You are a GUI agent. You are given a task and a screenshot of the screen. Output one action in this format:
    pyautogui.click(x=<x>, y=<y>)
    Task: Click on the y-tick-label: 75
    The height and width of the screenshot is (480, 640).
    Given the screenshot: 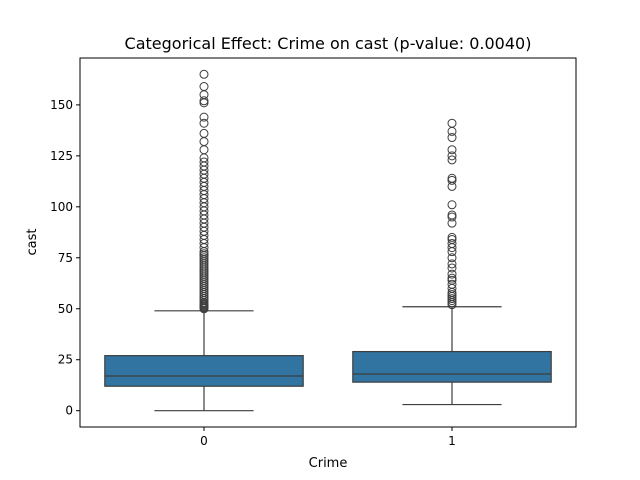 What is the action you would take?
    pyautogui.click(x=65, y=258)
    